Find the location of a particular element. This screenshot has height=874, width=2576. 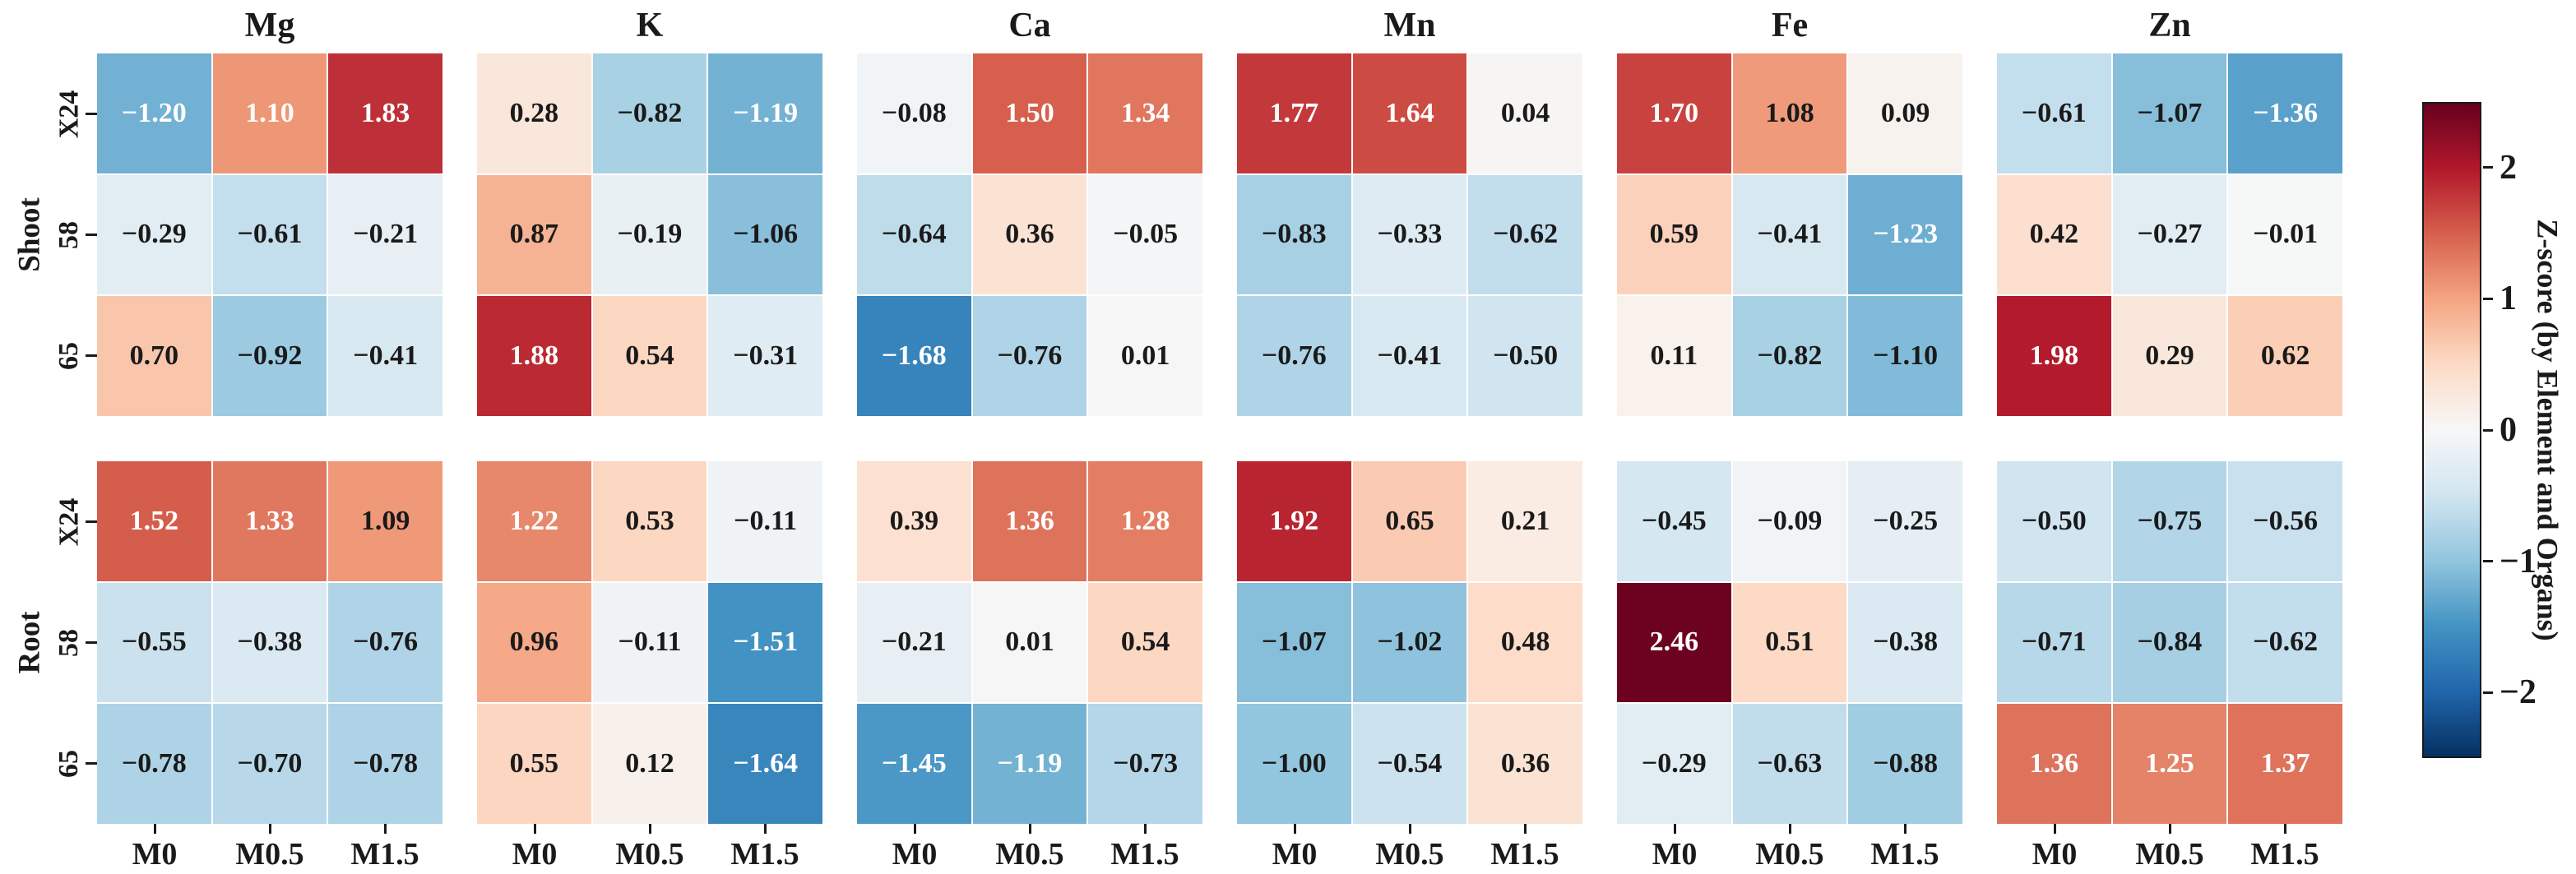

cell-value: −1.00 is located at coordinates (1294, 763).